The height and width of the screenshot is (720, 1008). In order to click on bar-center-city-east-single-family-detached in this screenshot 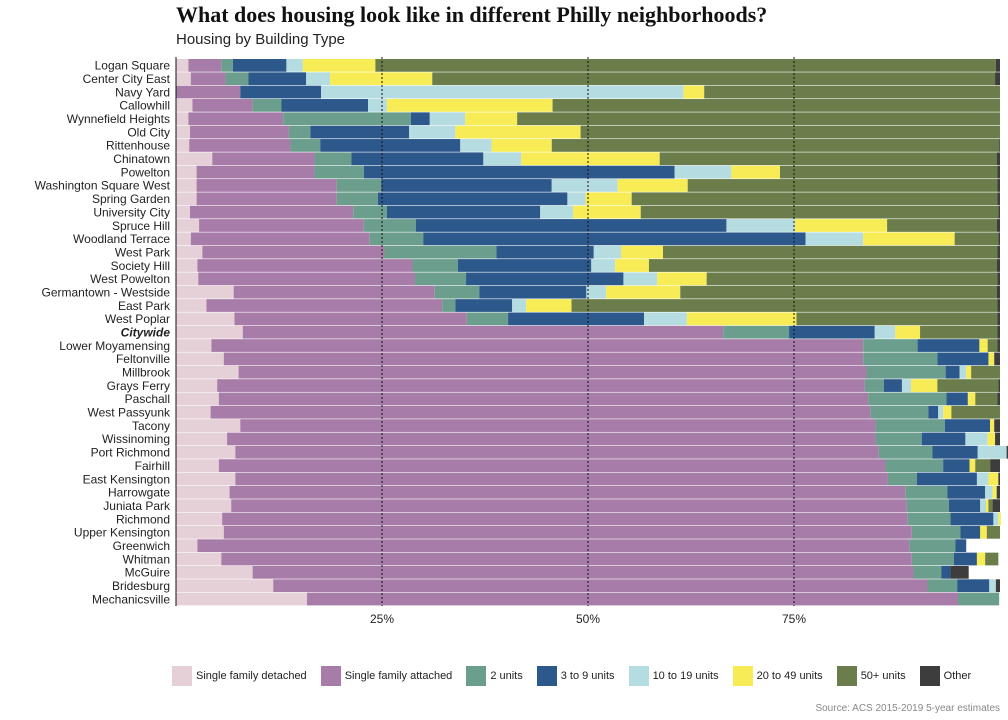, I will do `click(183, 79)`.